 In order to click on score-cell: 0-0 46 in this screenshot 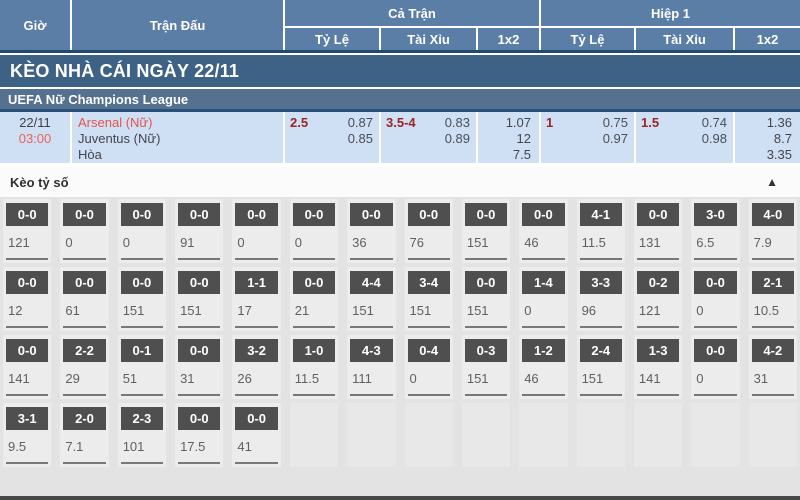, I will do `click(543, 231)`.